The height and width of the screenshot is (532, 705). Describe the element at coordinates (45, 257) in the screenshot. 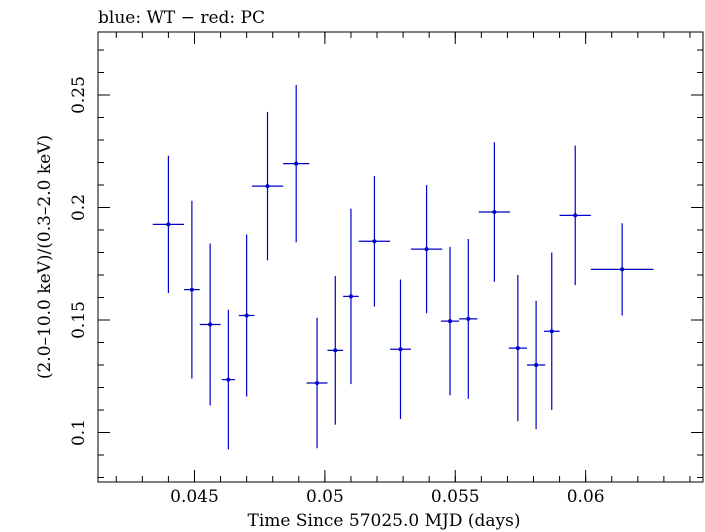

I see `y-axis-label: (2.0–10.0 keV)/(0.3–2.0 keV)` at that location.